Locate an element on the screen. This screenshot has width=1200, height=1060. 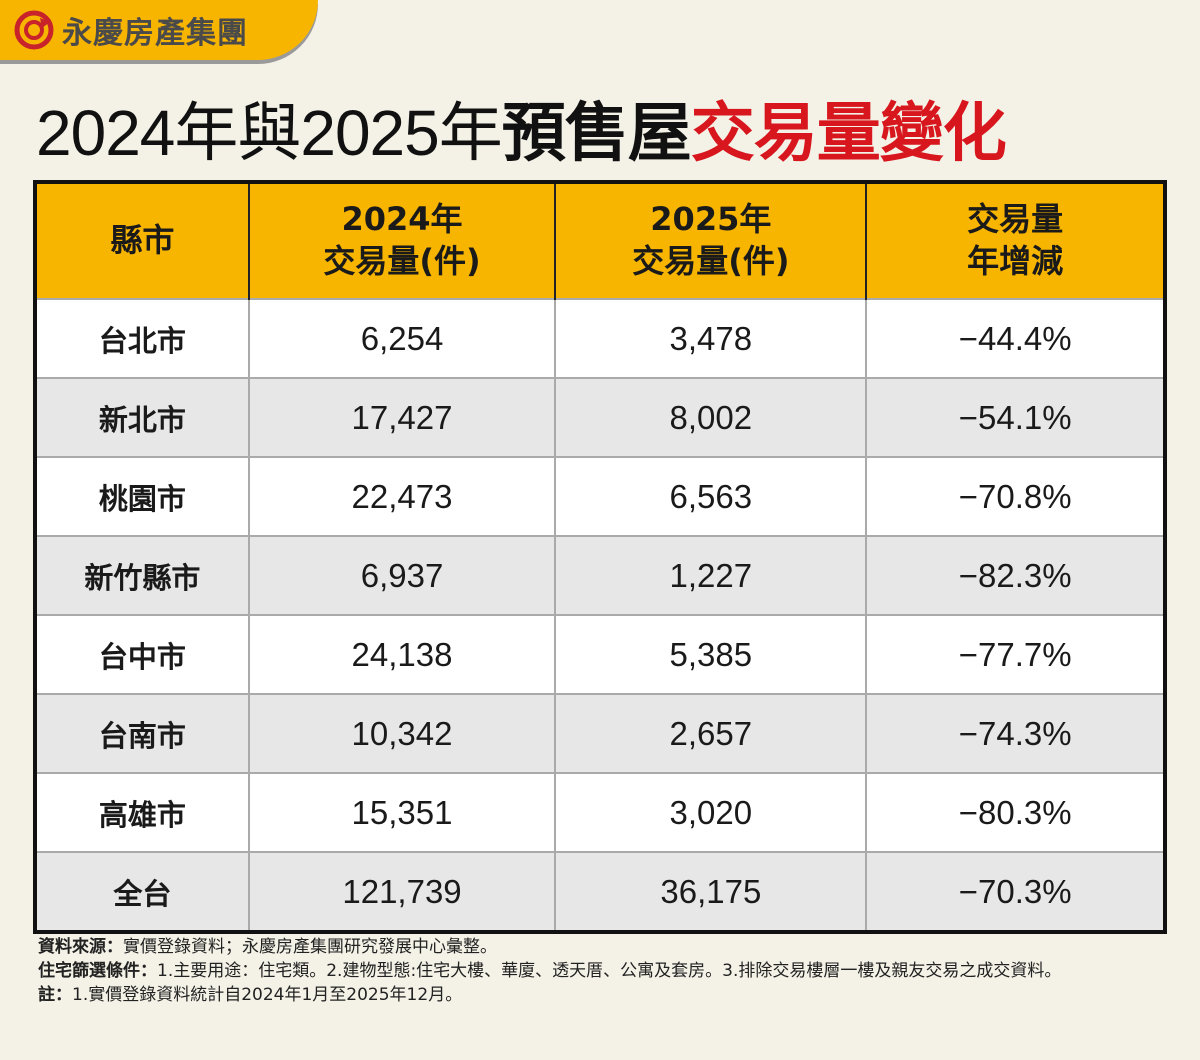
value-2025-cell: 2,657 is located at coordinates (711, 733).